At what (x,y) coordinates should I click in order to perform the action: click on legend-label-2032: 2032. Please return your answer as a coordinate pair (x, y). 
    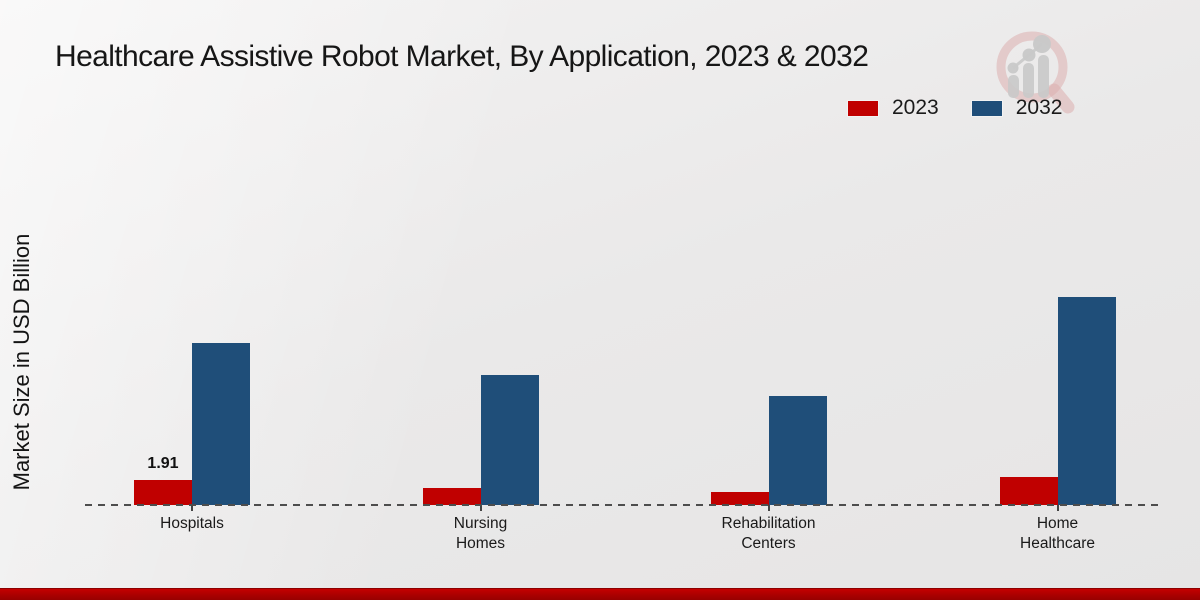
    Looking at the image, I should click on (1039, 107).